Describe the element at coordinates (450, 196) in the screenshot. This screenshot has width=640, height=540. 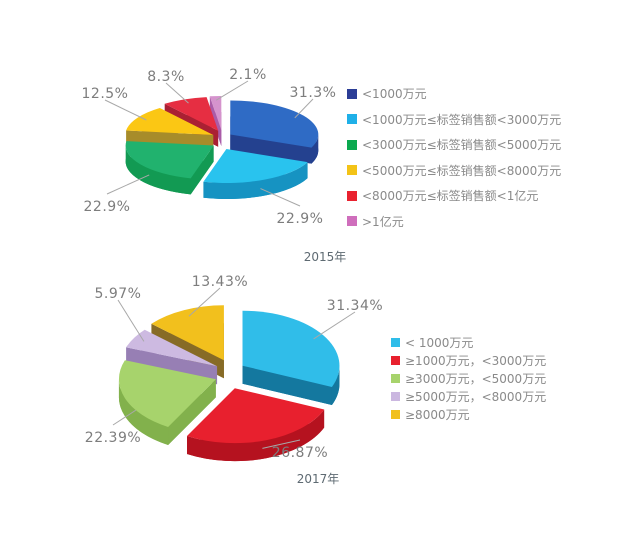
I see `legend-label: <8000万元≤标签销售额<1亿元` at that location.